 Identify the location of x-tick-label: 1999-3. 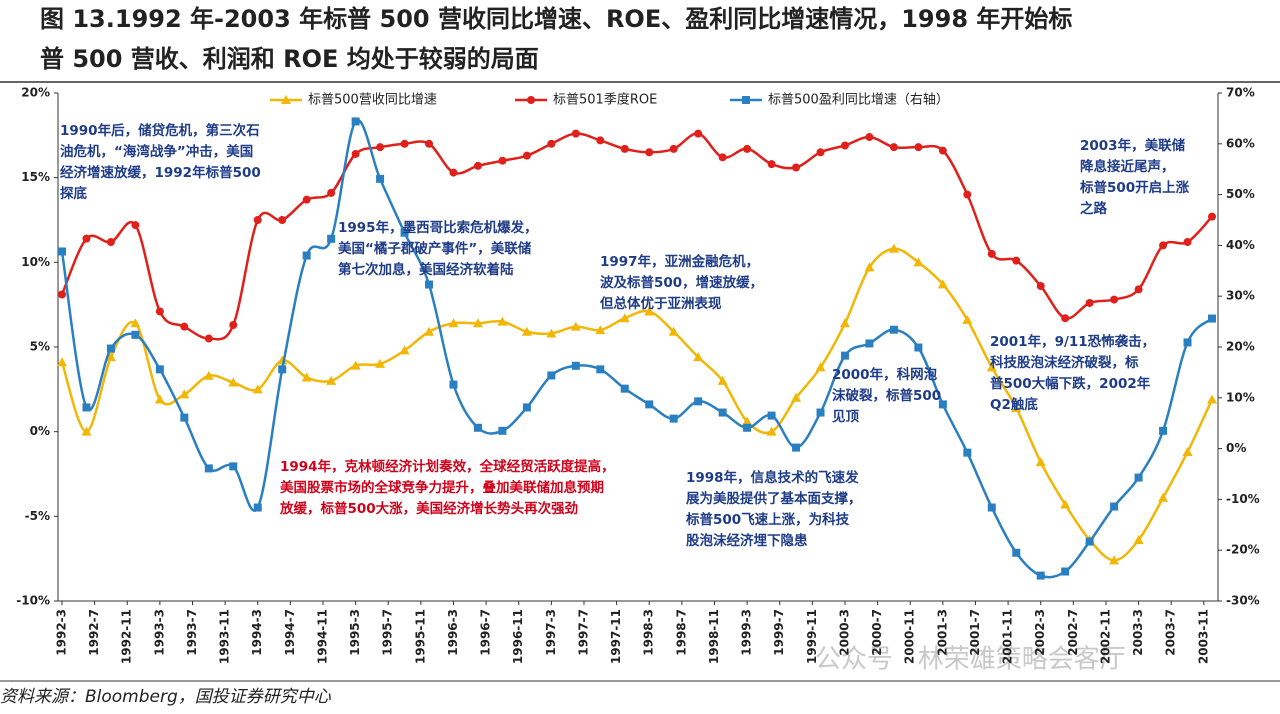
(747, 632).